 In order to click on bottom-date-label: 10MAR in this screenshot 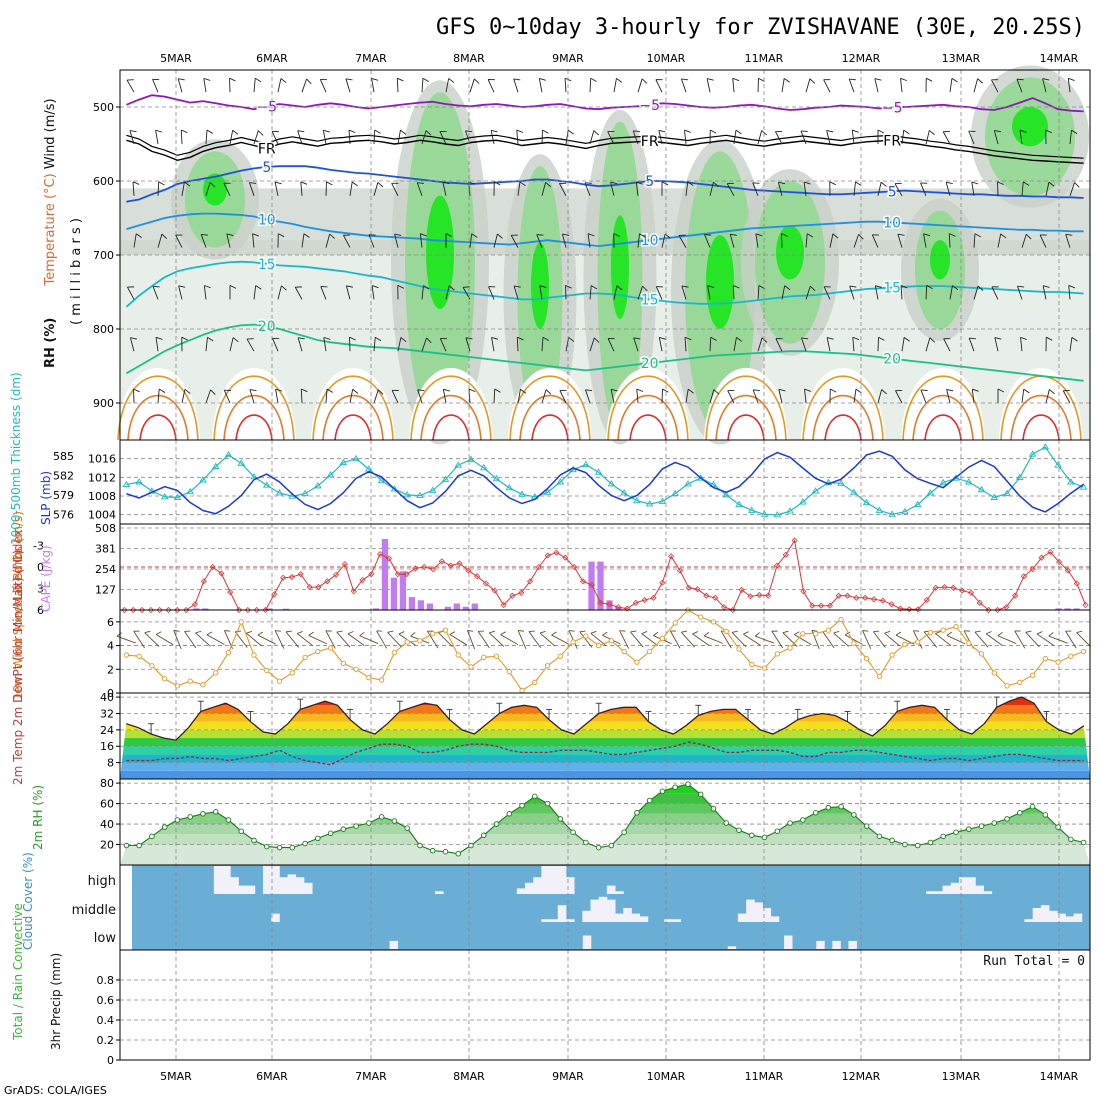, I will do `click(666, 1076)`.